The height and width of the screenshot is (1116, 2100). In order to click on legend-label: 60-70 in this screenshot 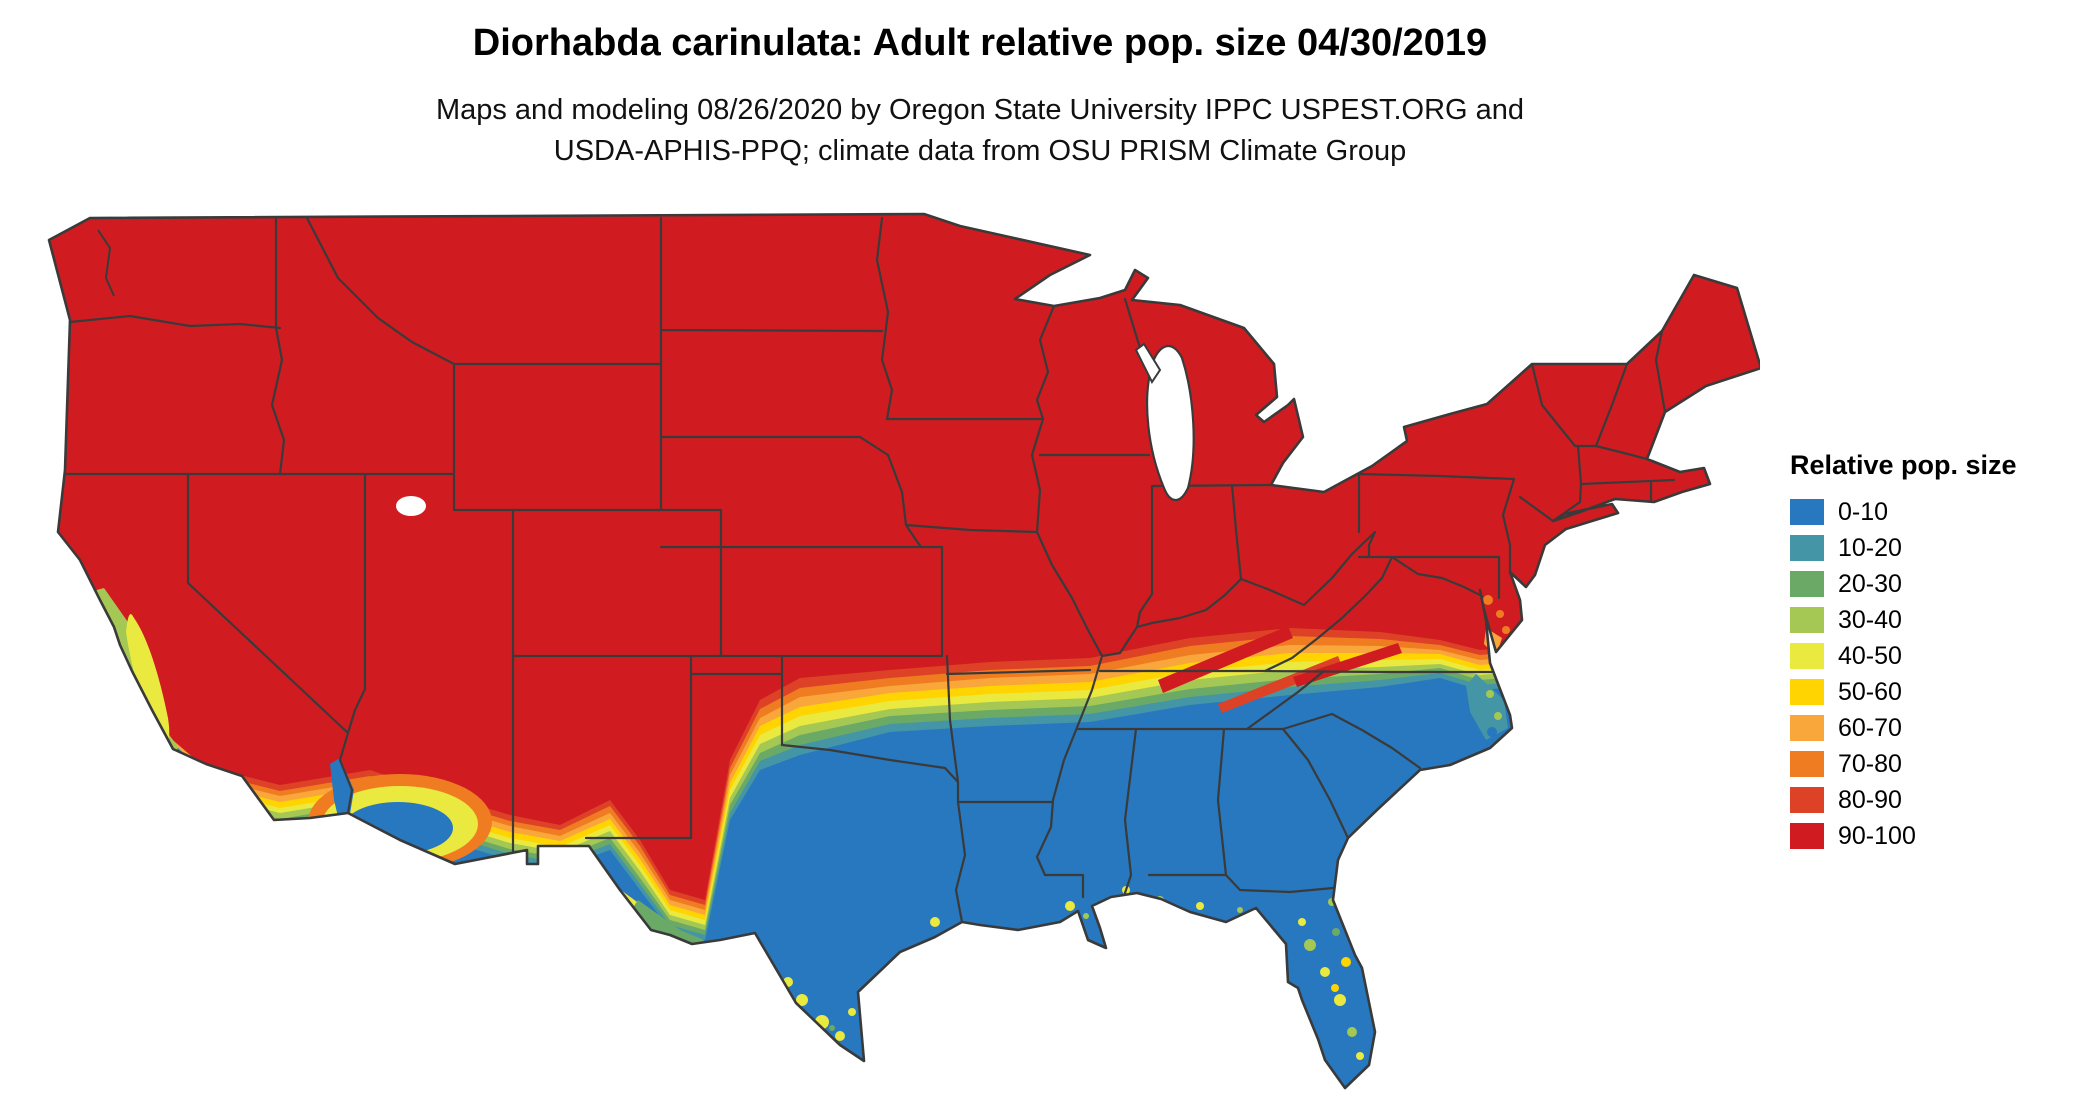, I will do `click(1870, 727)`.